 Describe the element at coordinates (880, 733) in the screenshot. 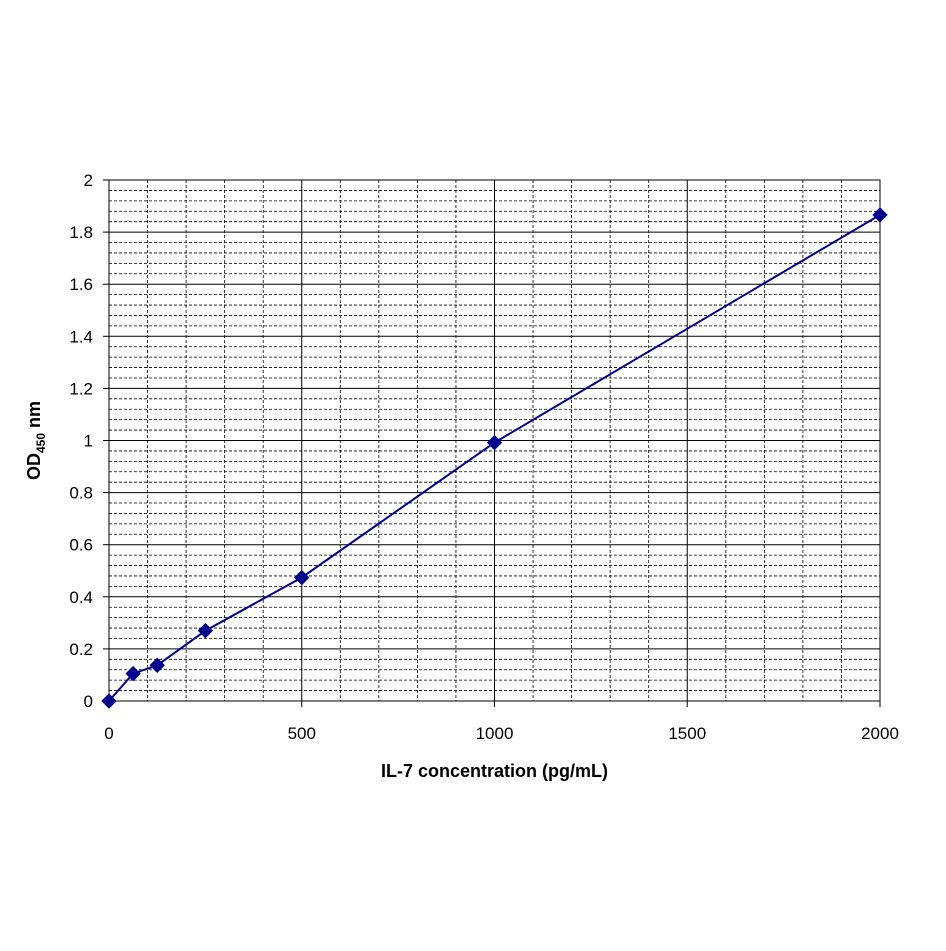

I see `x-tick-label: 2000` at that location.